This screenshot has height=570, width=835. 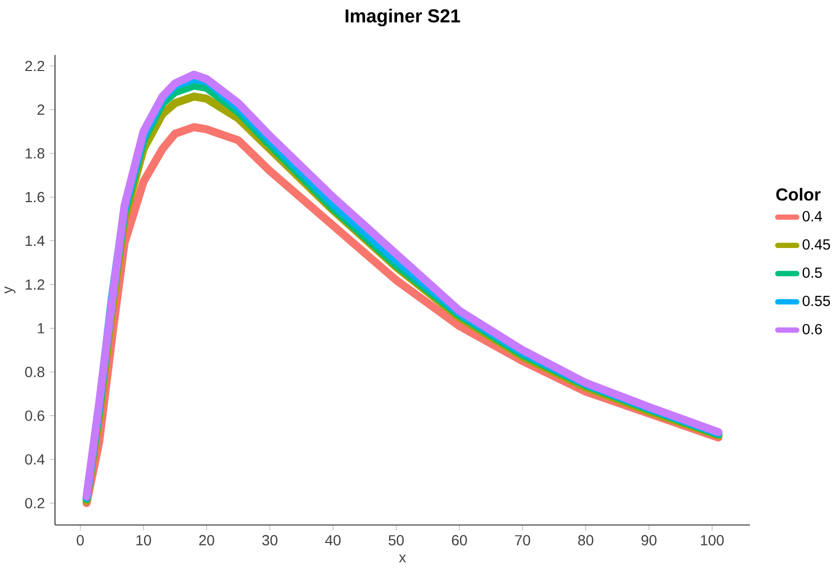 What do you see at coordinates (648, 540) in the screenshot?
I see `x-tick-label: 90` at bounding box center [648, 540].